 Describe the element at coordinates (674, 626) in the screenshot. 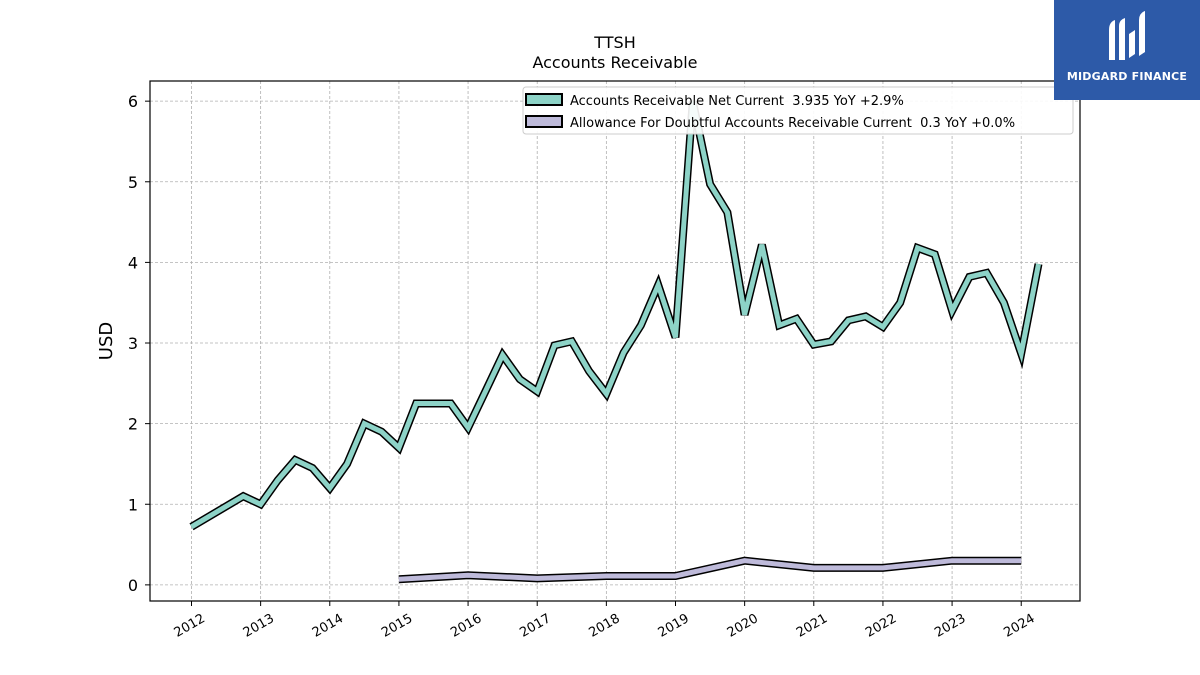

I see `x-tick-label: 2019` at that location.